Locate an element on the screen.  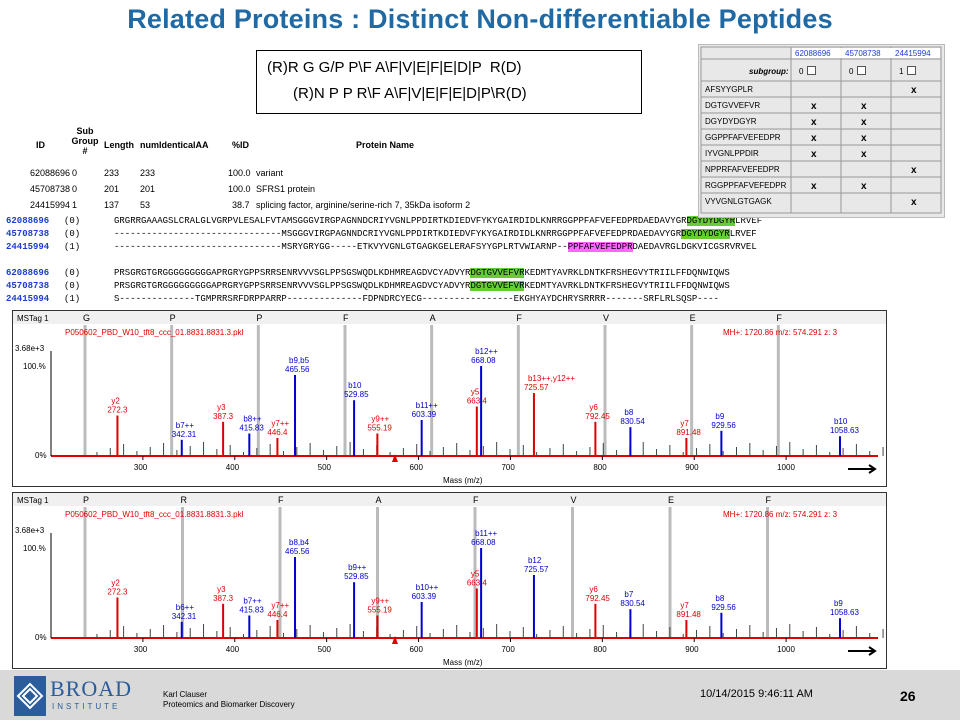
peak-mz-label: 929.56 is located at coordinates (723, 425).